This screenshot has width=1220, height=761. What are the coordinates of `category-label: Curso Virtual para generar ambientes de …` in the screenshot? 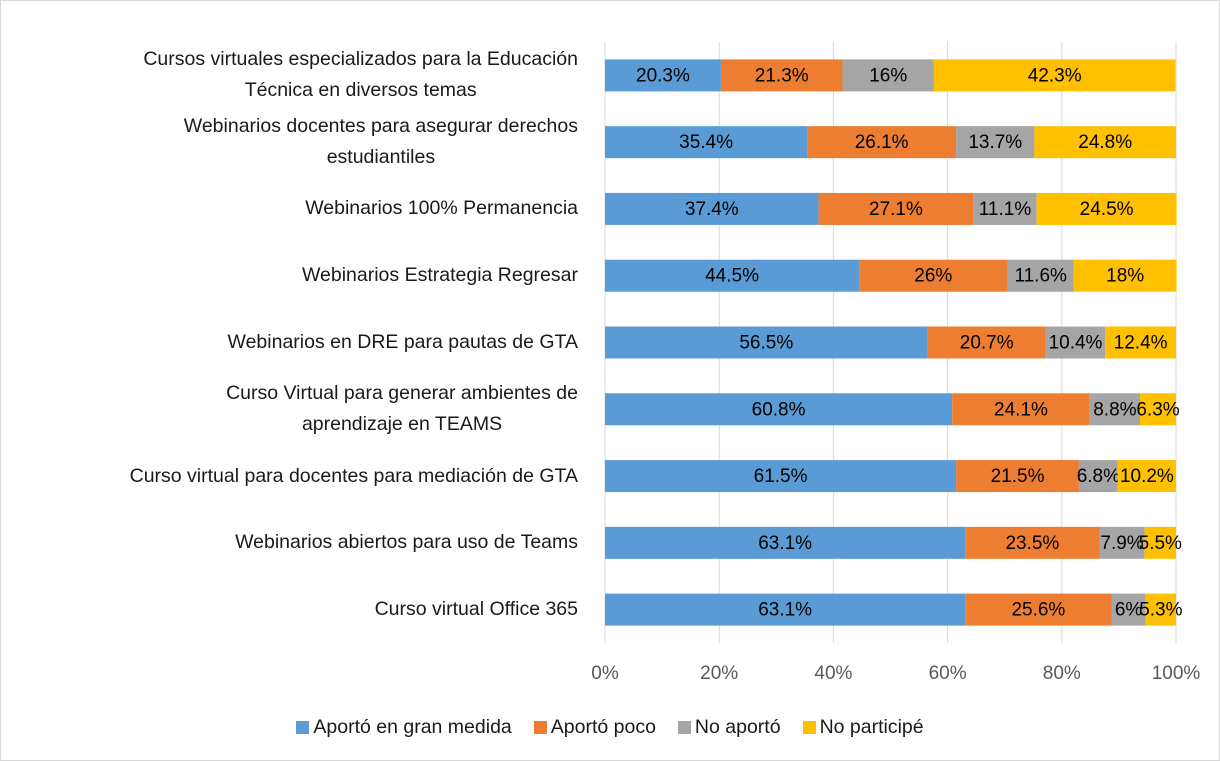 It's located at (289, 409).